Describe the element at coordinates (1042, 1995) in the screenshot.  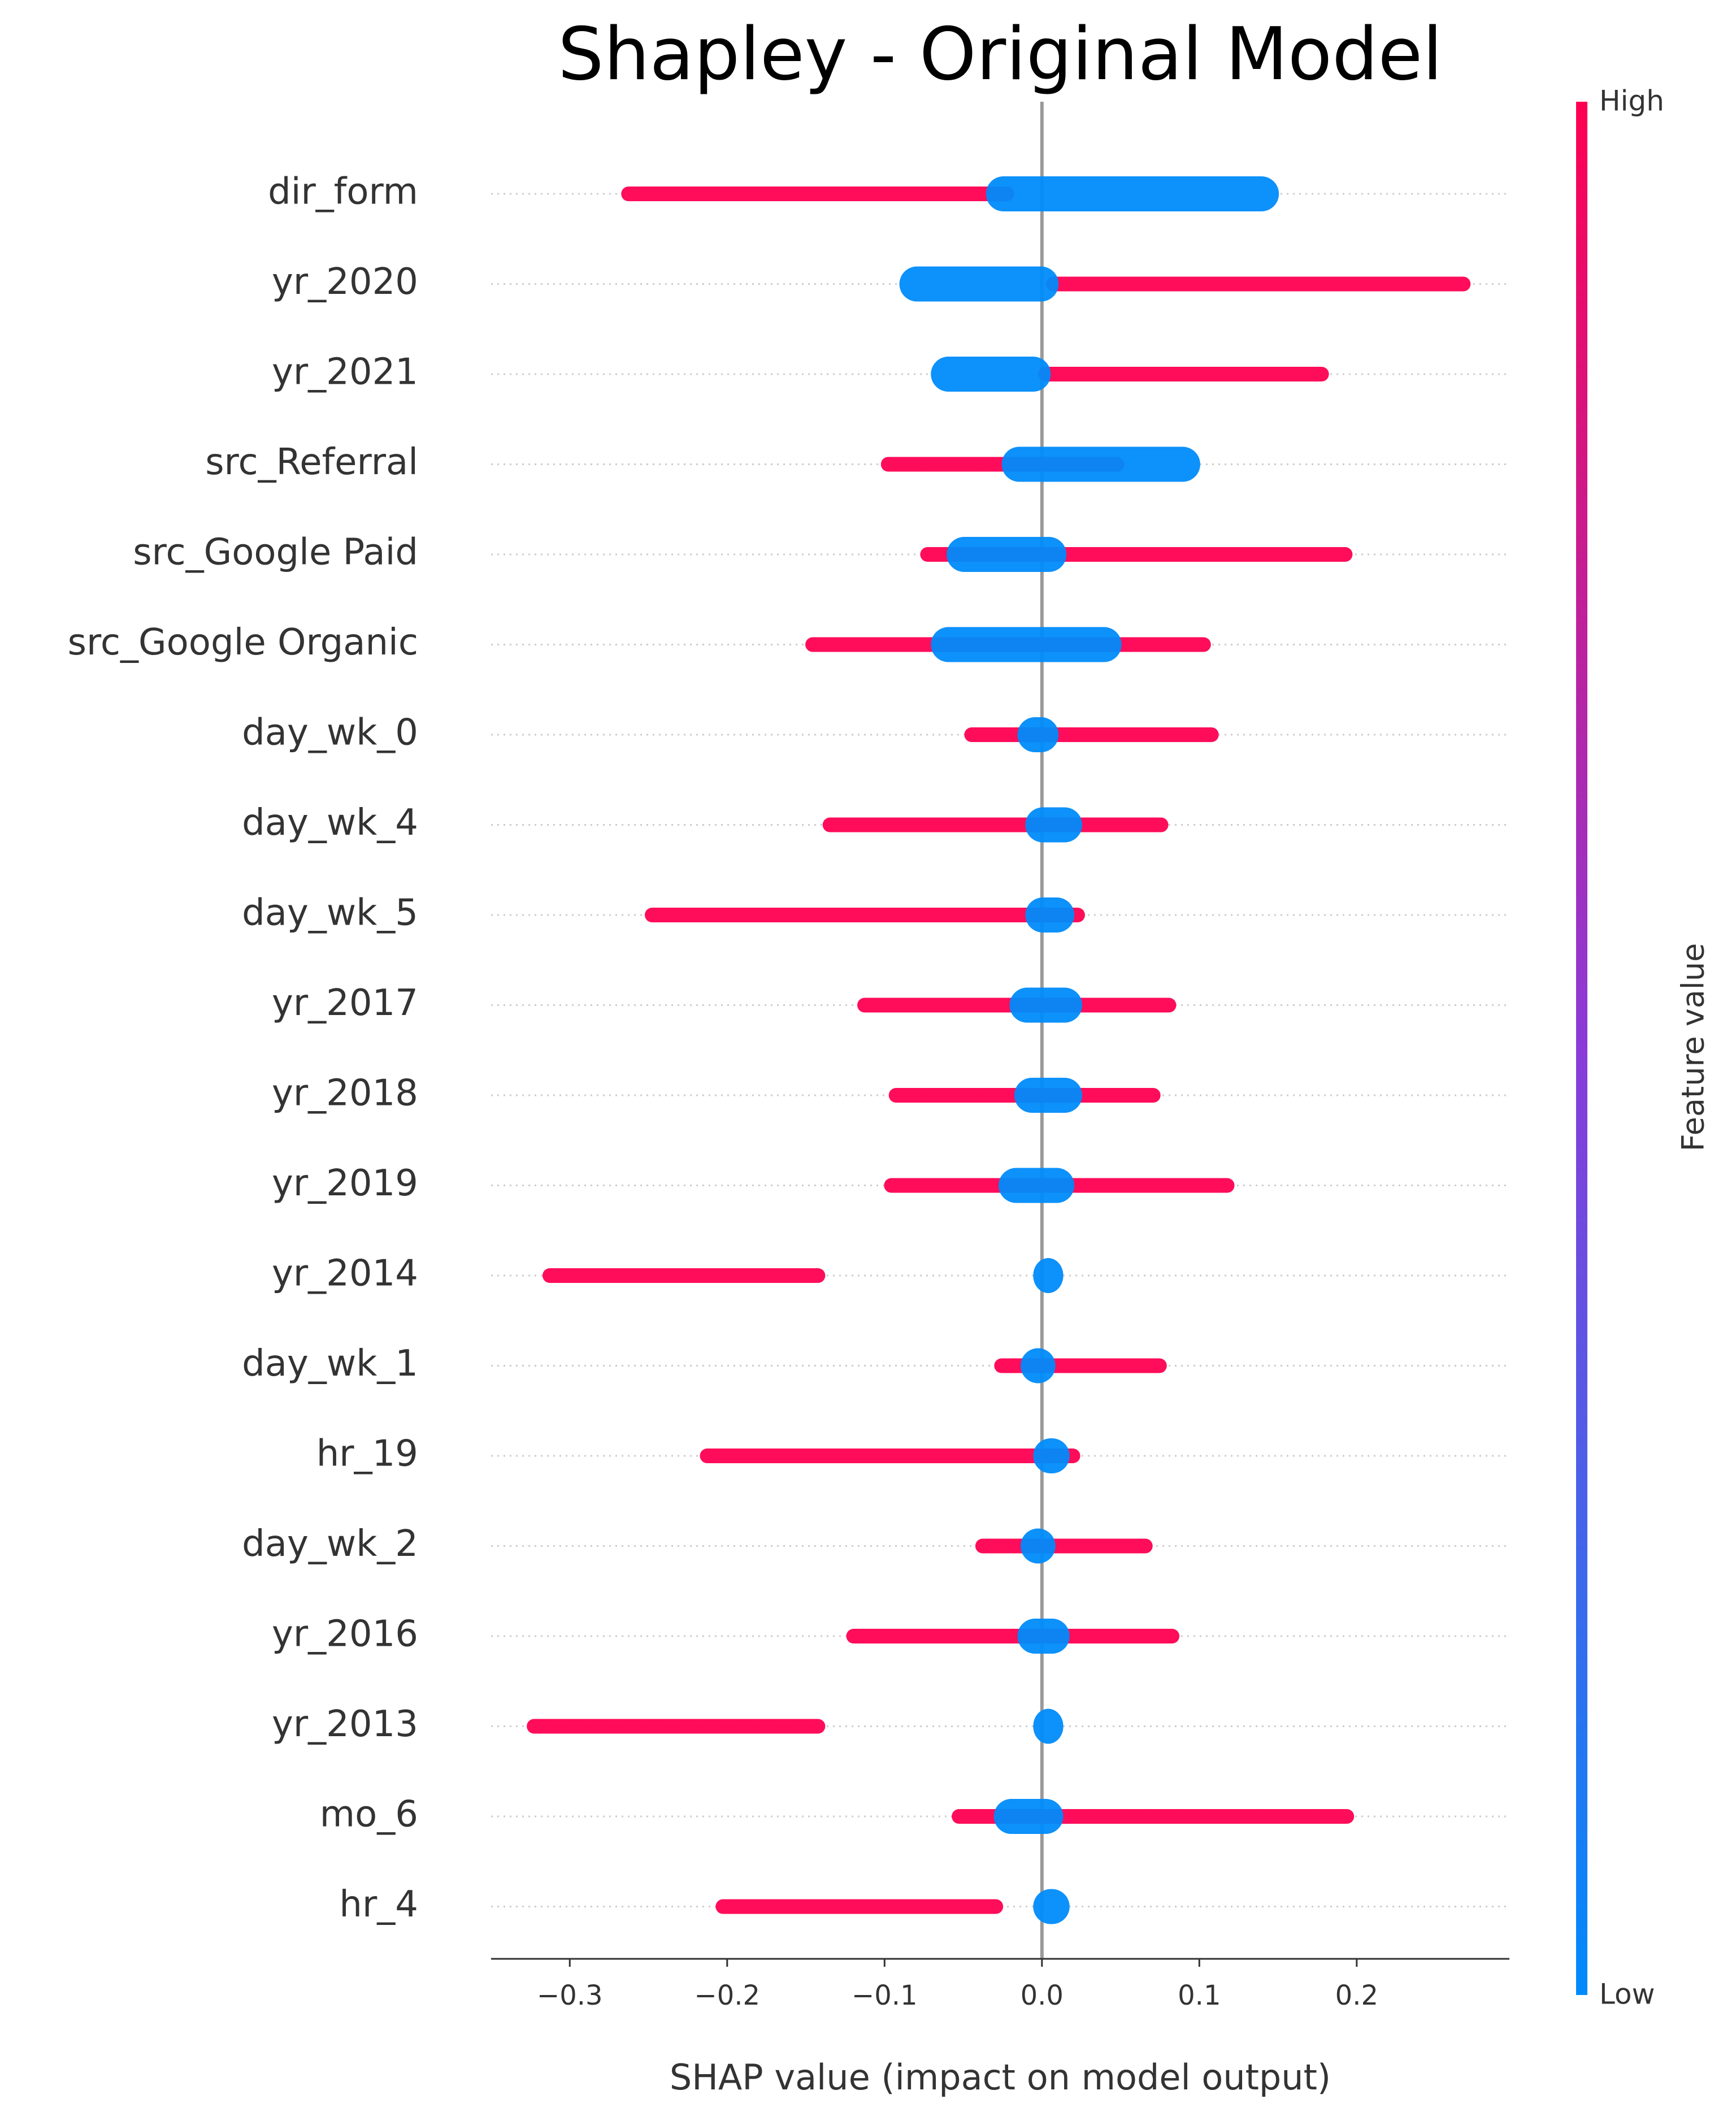
I see `x-tick-label: 0.0` at that location.